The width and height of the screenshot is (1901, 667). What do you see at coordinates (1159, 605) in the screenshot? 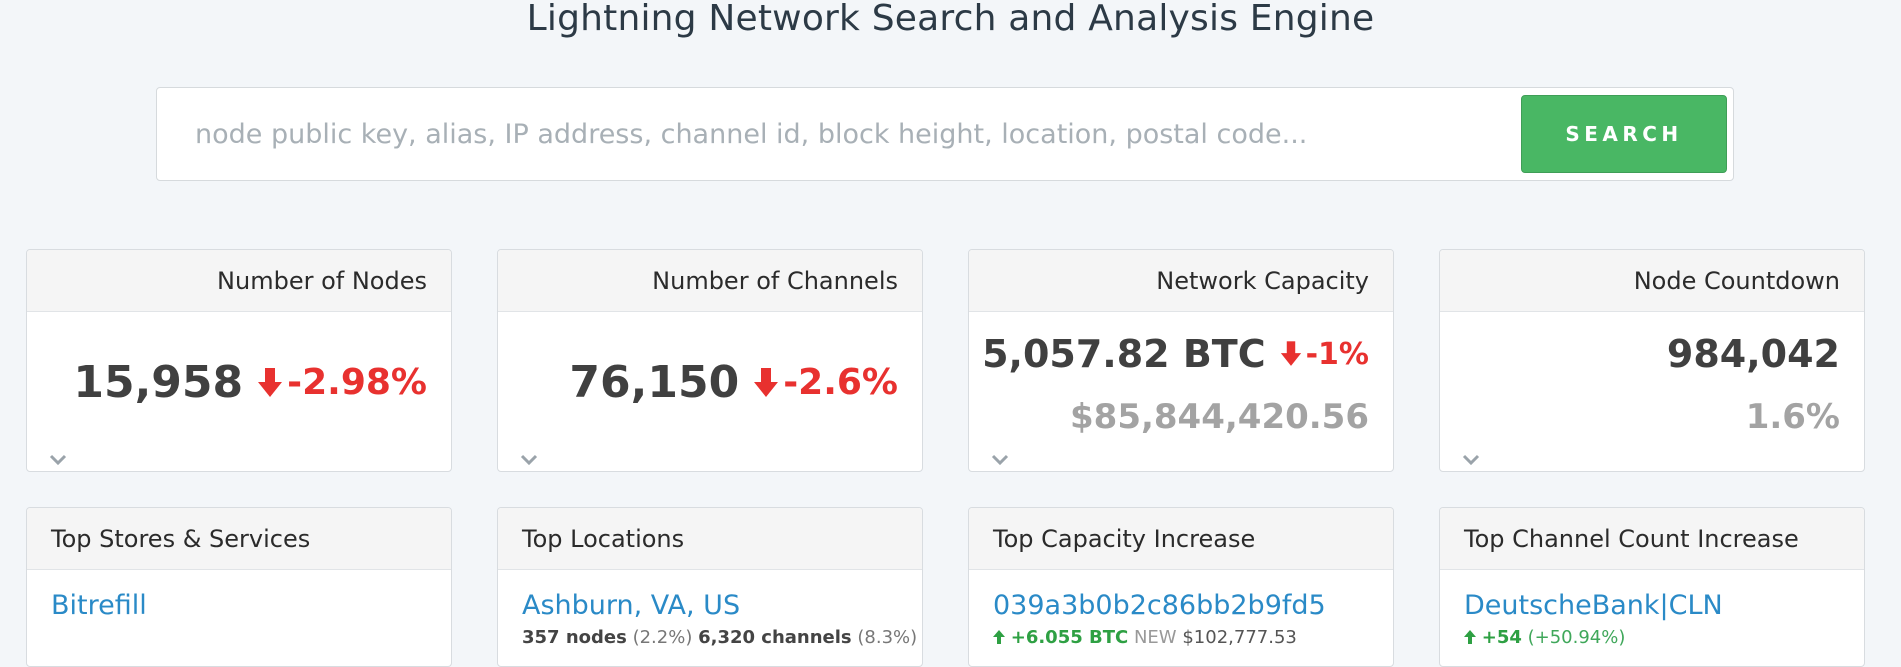
I see `node-link: 039a3b0b2c86bb2b9fd5` at bounding box center [1159, 605].